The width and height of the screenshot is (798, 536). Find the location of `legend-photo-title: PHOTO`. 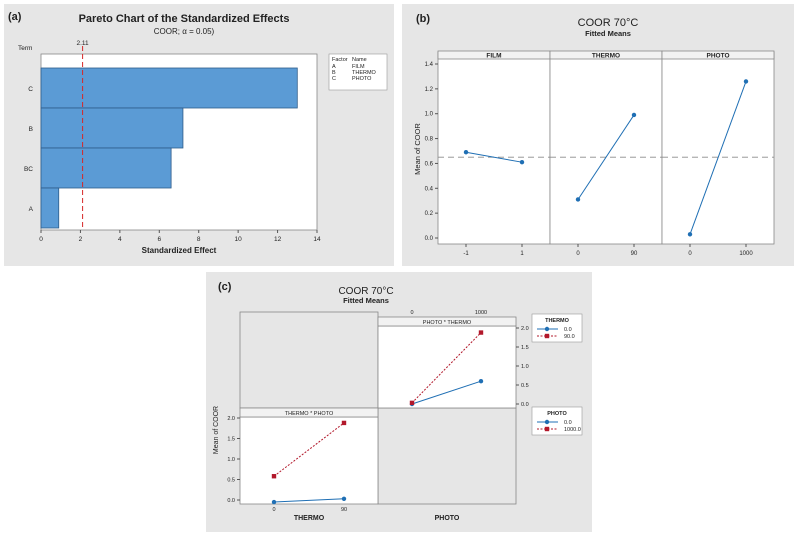

legend-photo-title: PHOTO is located at coordinates (557, 414).